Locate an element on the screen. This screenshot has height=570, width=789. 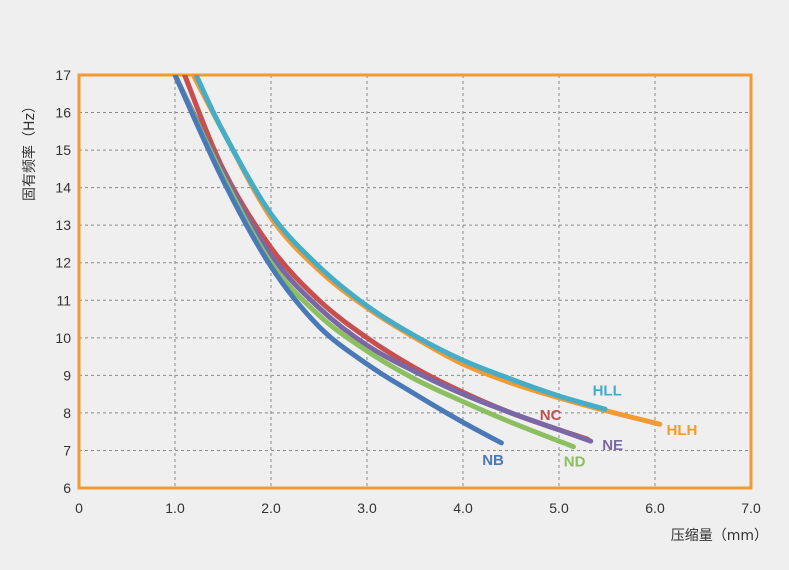
x-tick-label: 0 is located at coordinates (79, 508).